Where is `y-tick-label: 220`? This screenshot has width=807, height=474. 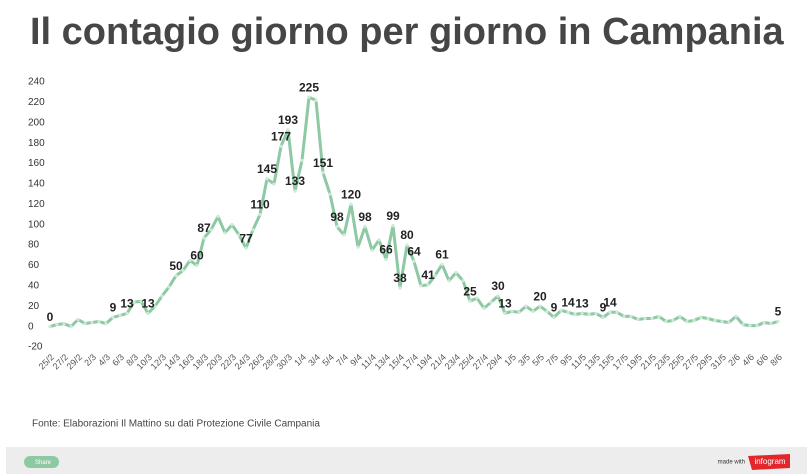 y-tick-label: 220 is located at coordinates (36, 102).